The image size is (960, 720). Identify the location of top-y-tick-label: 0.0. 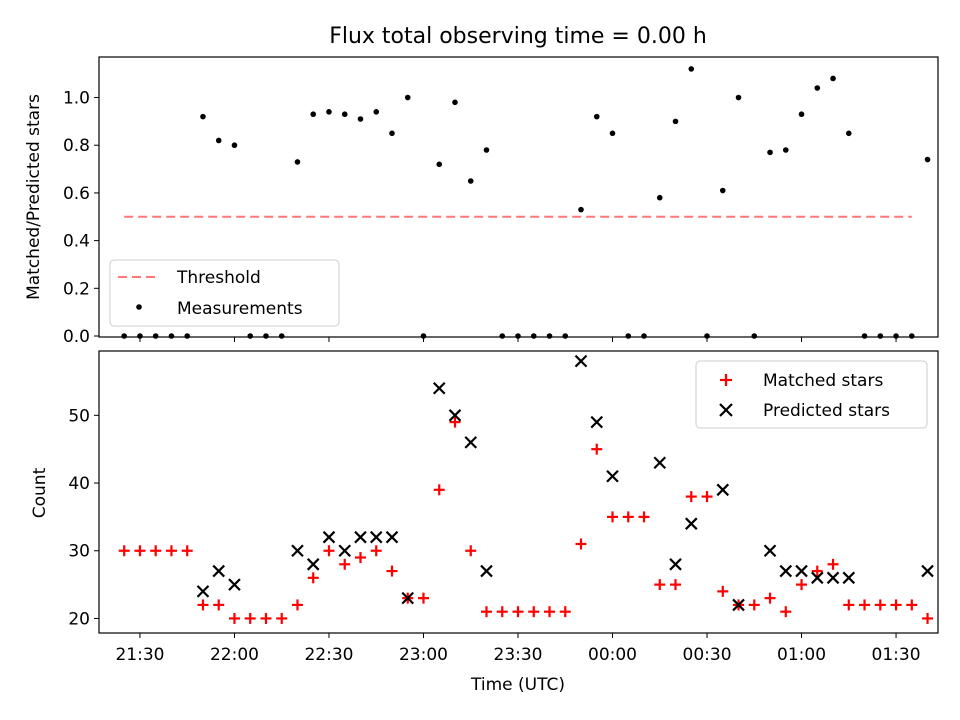
(76, 337).